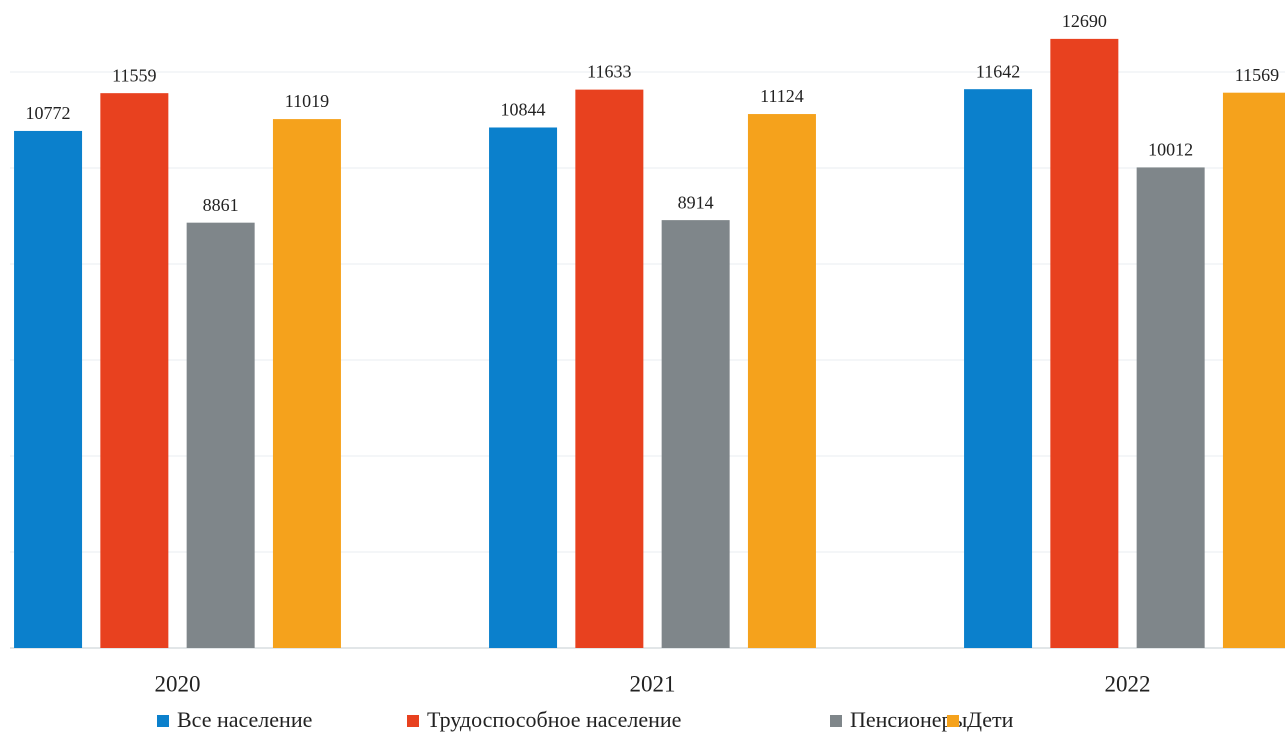  Describe the element at coordinates (48, 113) in the screenshot. I see `value-label: 10772` at that location.